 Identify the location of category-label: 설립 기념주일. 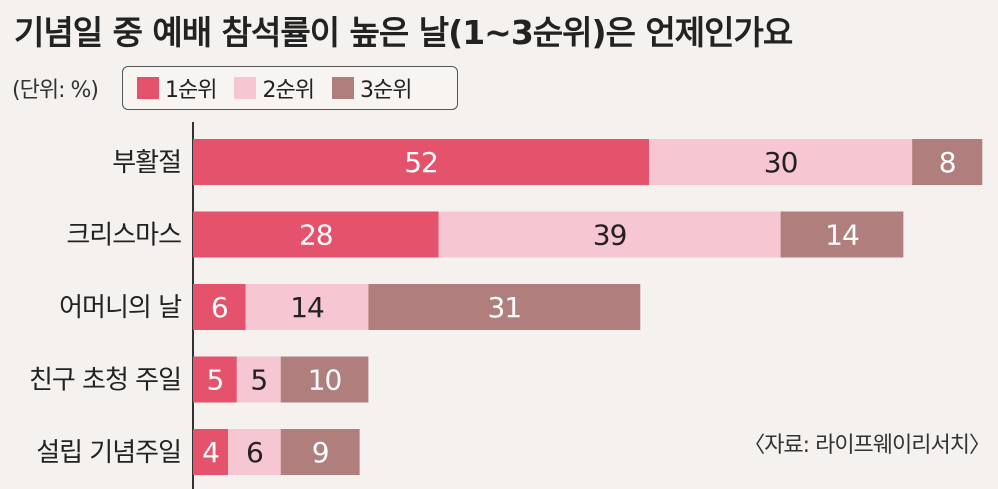
(108, 453).